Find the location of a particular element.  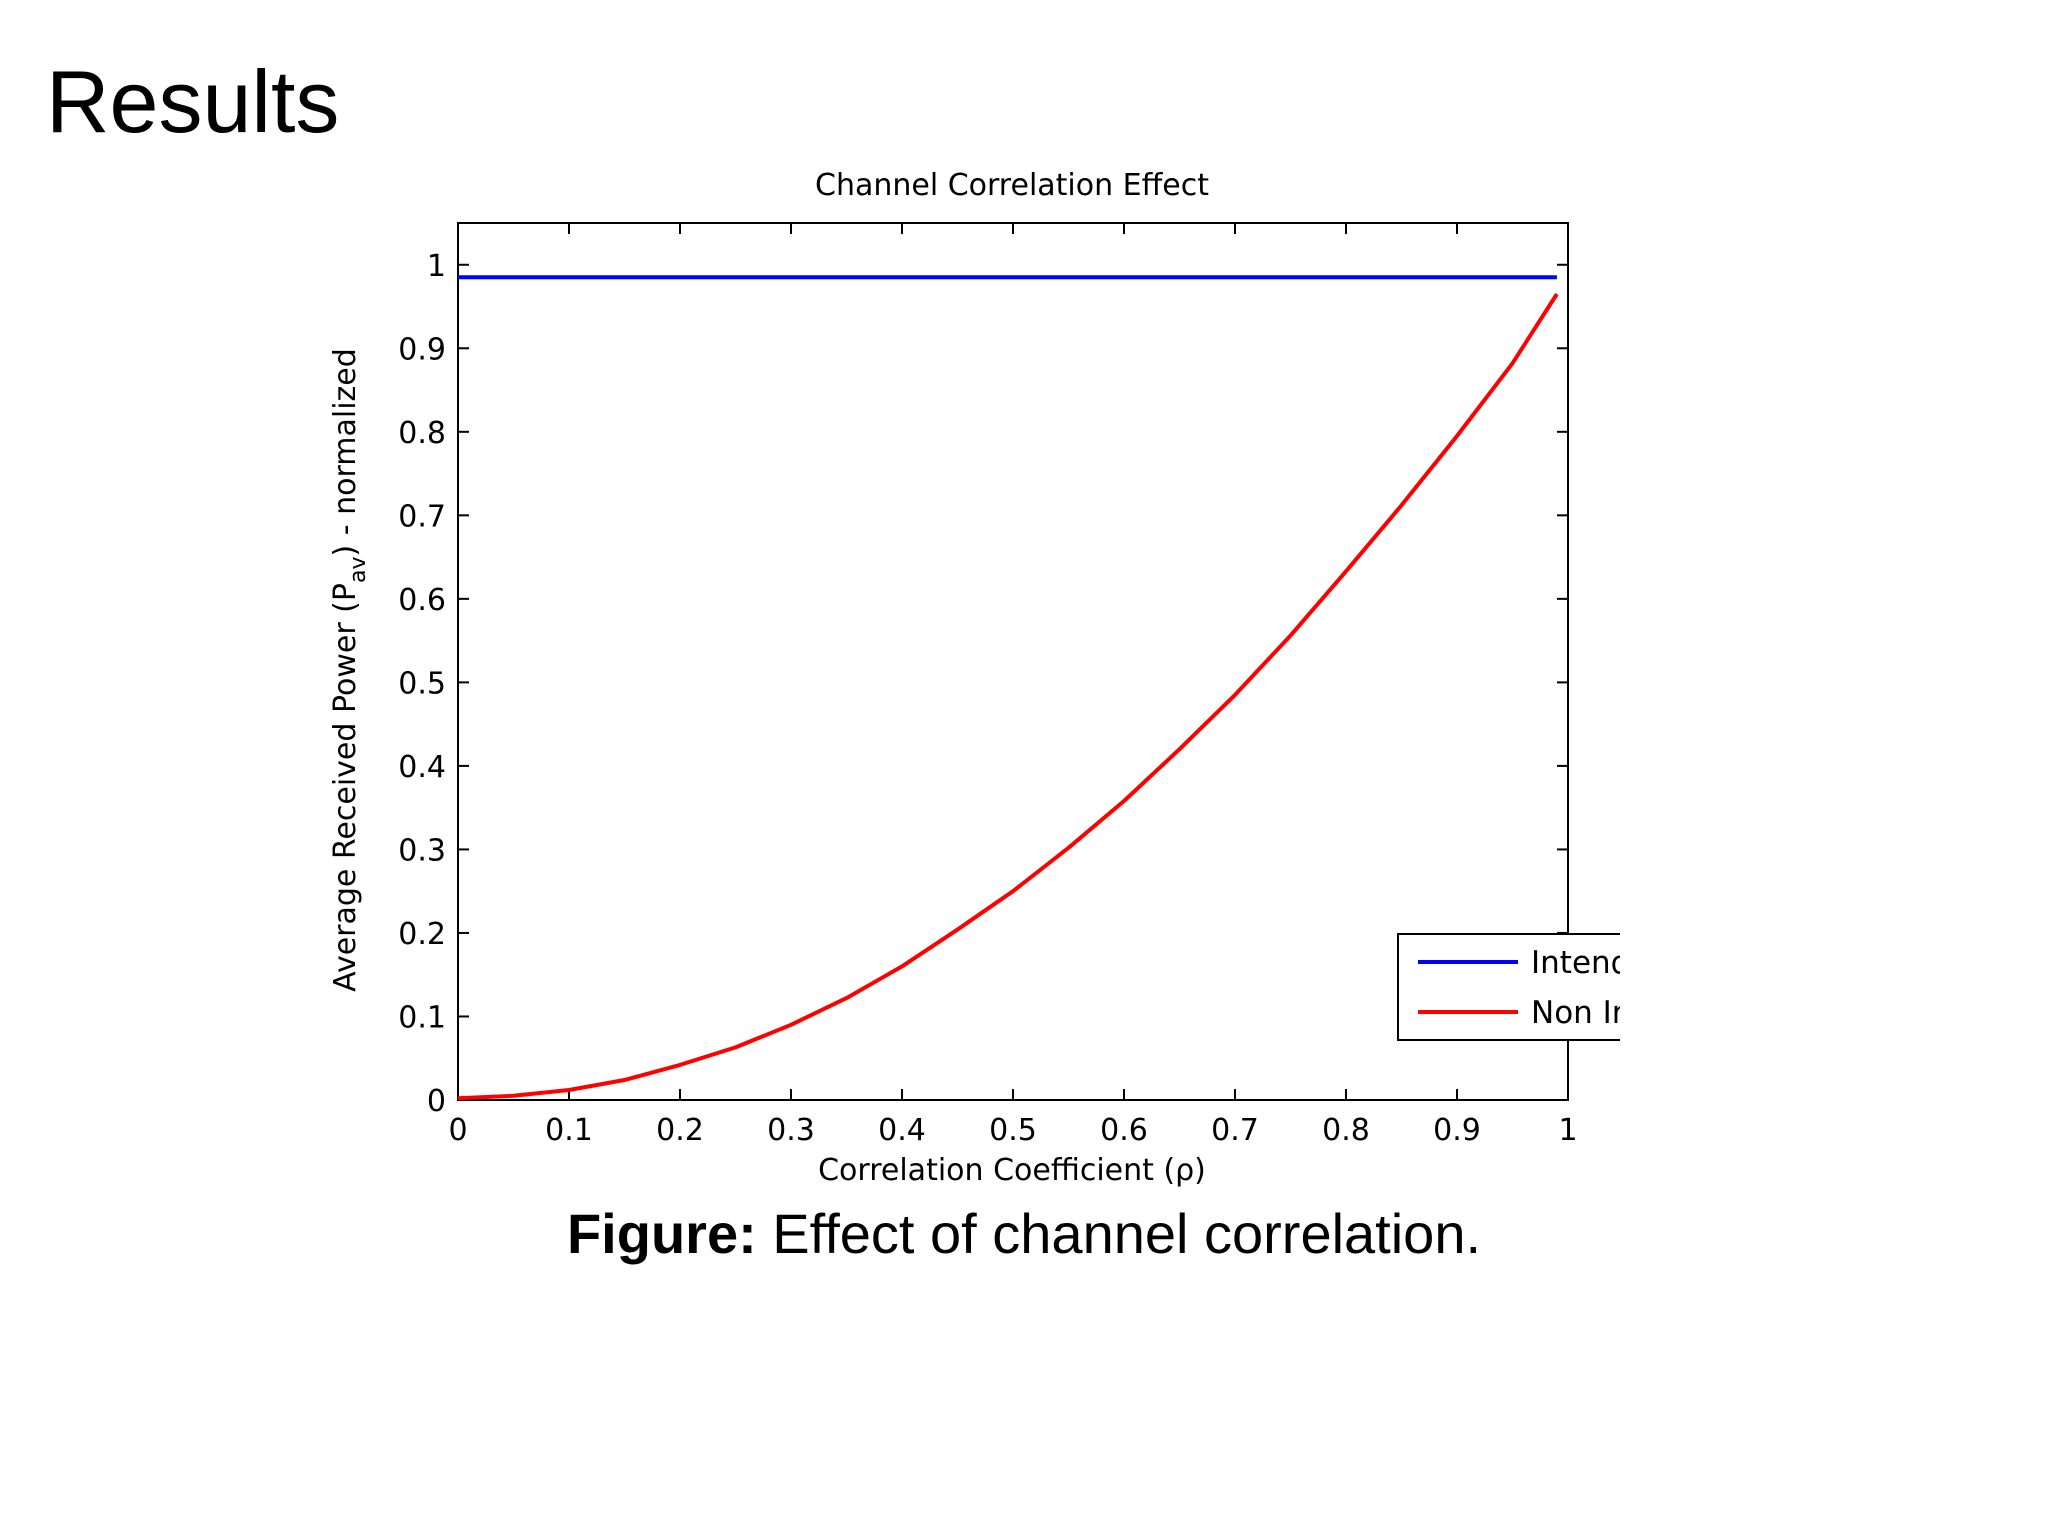

x-tick-label: 0.3 is located at coordinates (791, 1130).